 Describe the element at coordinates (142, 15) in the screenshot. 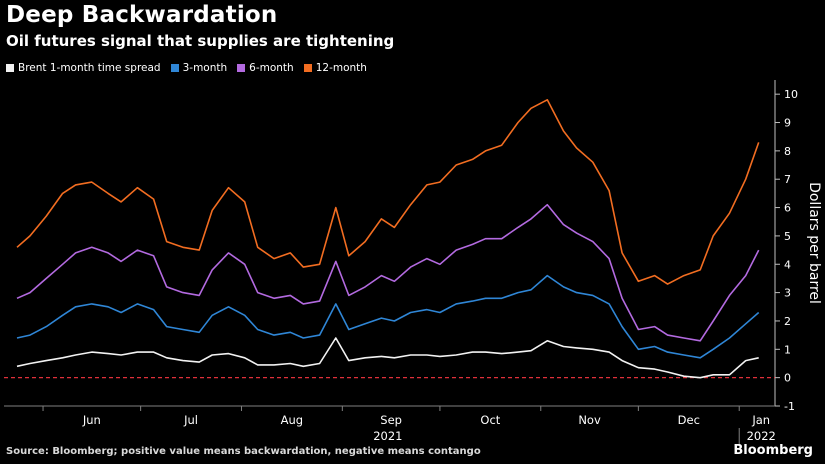

I see `chart-title: Deep Backwardation` at that location.